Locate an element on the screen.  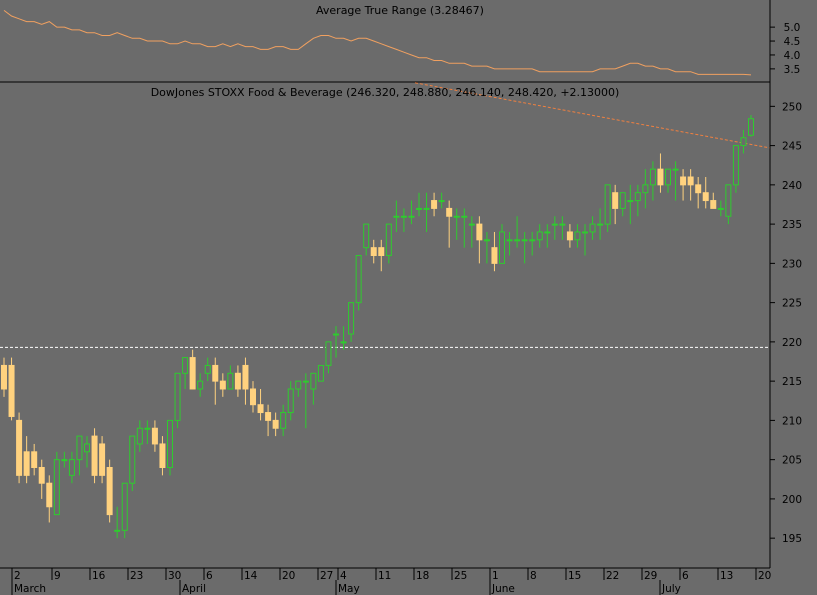
price-ytick-label: 210 is located at coordinates (792, 421).